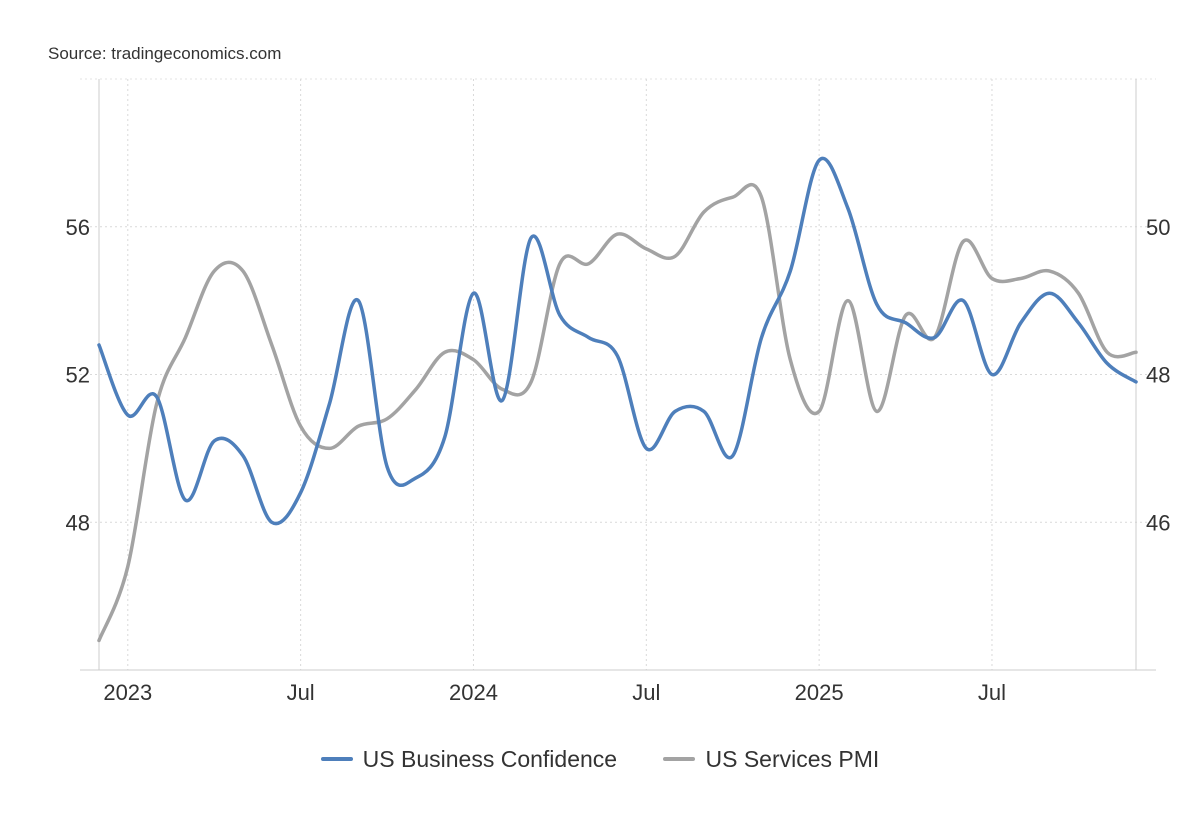 Image resolution: width=1200 pixels, height=820 pixels. Describe the element at coordinates (819, 692) in the screenshot. I see `x-tick-label: 2025` at that location.